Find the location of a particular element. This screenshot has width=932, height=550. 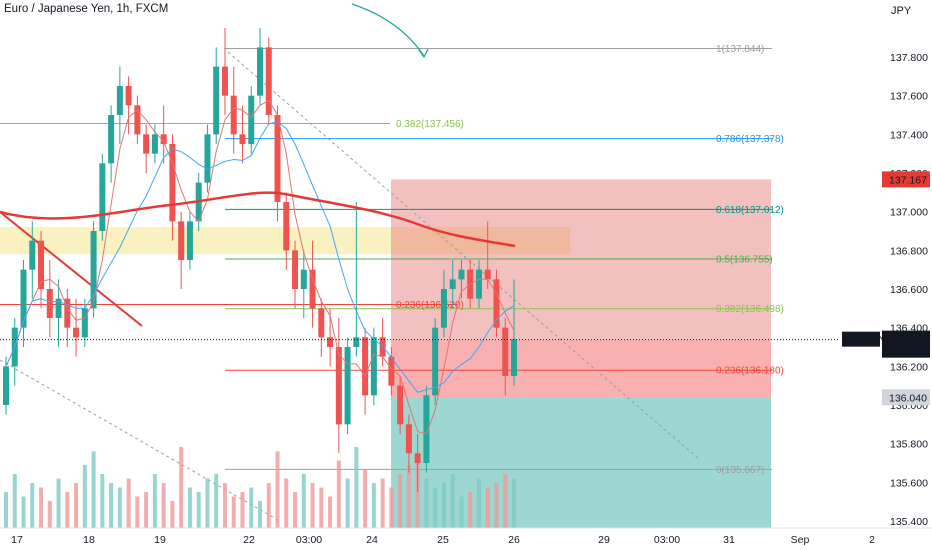

time-tick-label: 24 is located at coordinates (372, 540).